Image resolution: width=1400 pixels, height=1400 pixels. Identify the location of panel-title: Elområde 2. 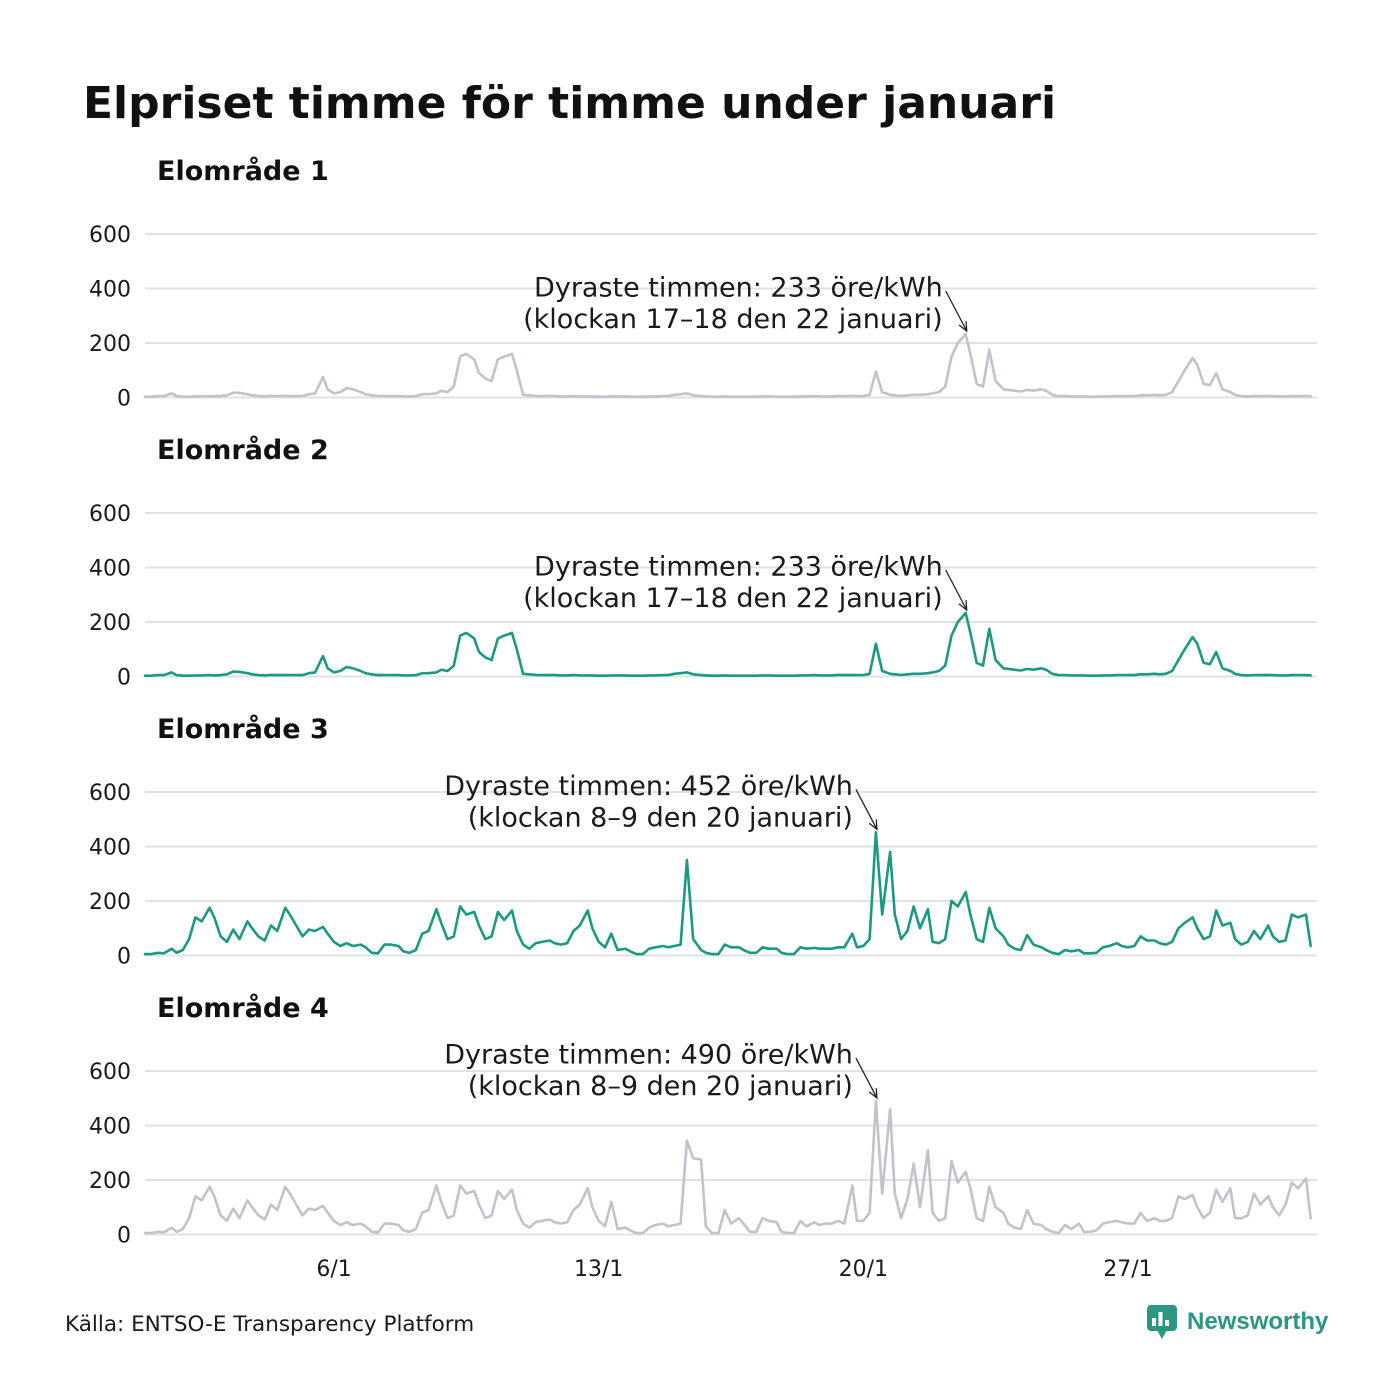
(243, 450).